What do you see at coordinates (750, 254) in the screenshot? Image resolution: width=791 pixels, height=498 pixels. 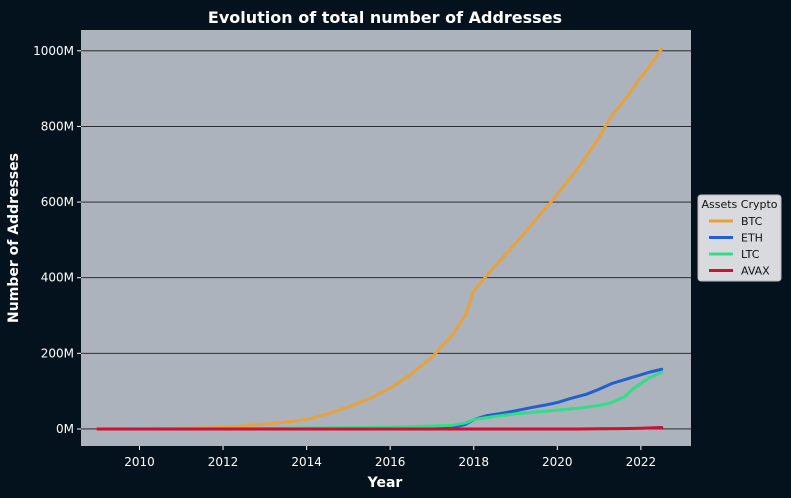 I see `legend-label-ltc: LTC` at bounding box center [750, 254].